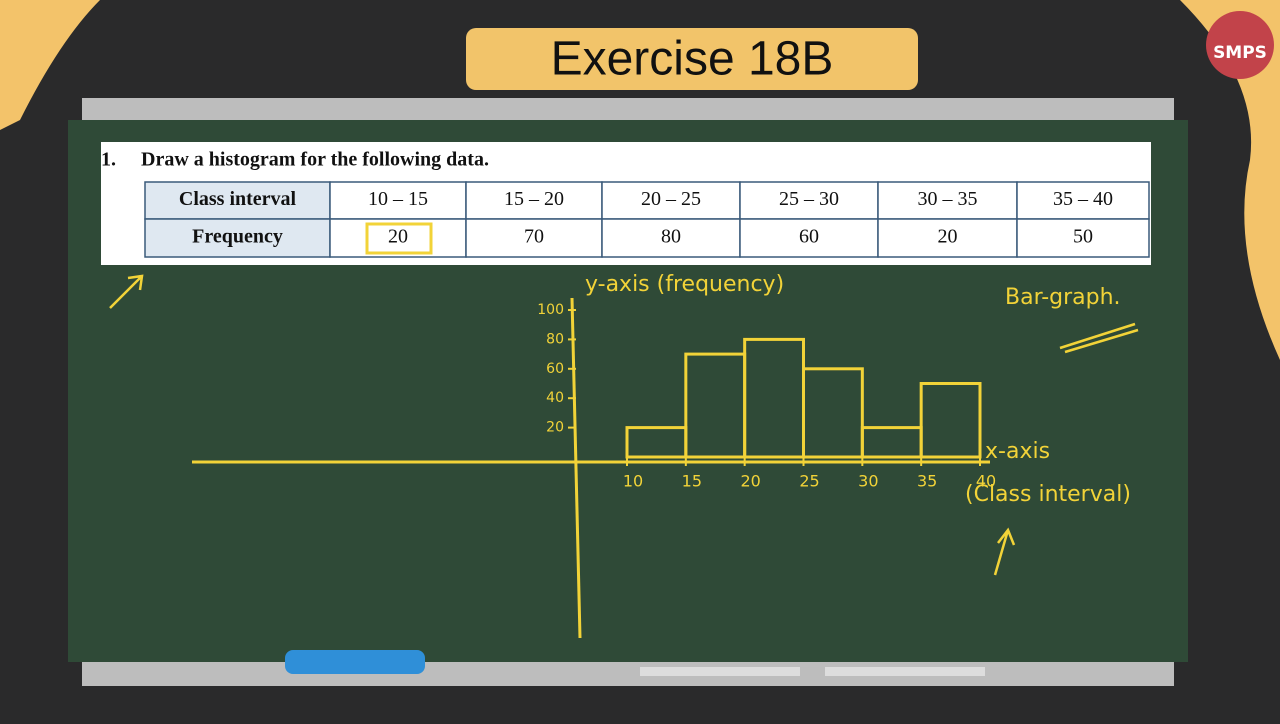  Describe the element at coordinates (555, 369) in the screenshot. I see `y-tick-label: 60` at that location.